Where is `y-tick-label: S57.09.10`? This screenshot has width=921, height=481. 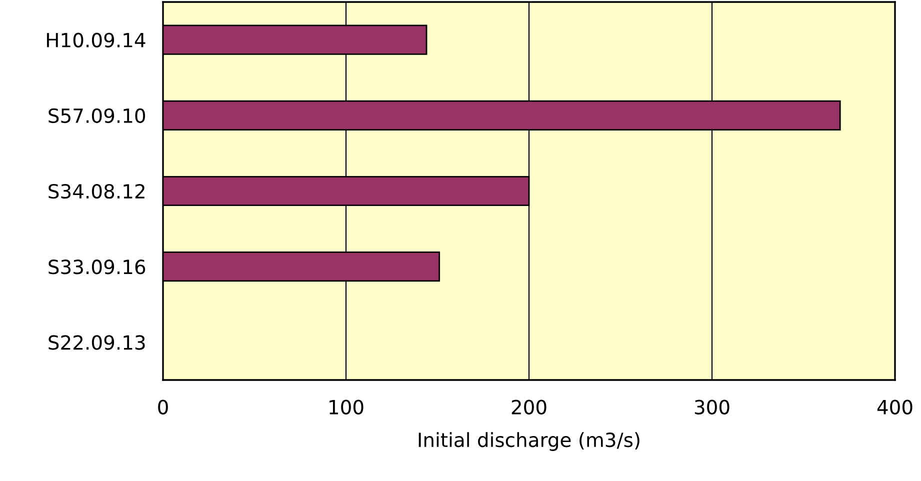
y-tick-label: S57.09.10 is located at coordinates (97, 116).